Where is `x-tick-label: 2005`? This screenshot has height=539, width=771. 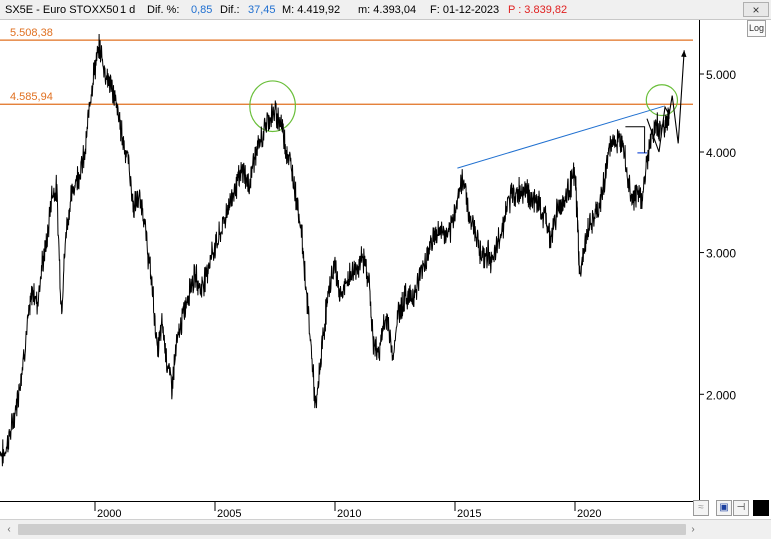 x-tick-label: 2005 is located at coordinates (229, 514).